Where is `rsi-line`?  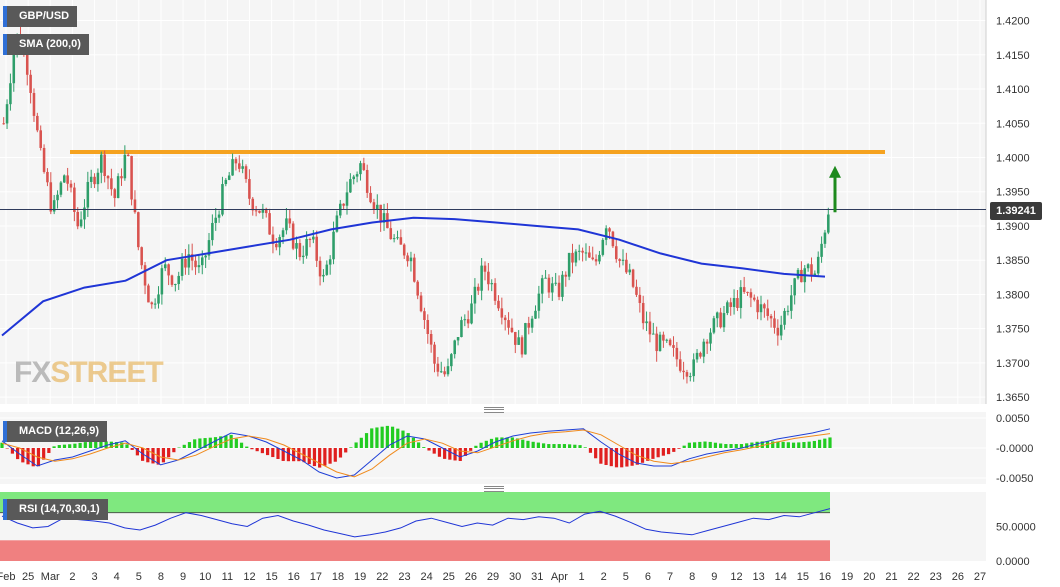 rsi-line is located at coordinates (416, 523).